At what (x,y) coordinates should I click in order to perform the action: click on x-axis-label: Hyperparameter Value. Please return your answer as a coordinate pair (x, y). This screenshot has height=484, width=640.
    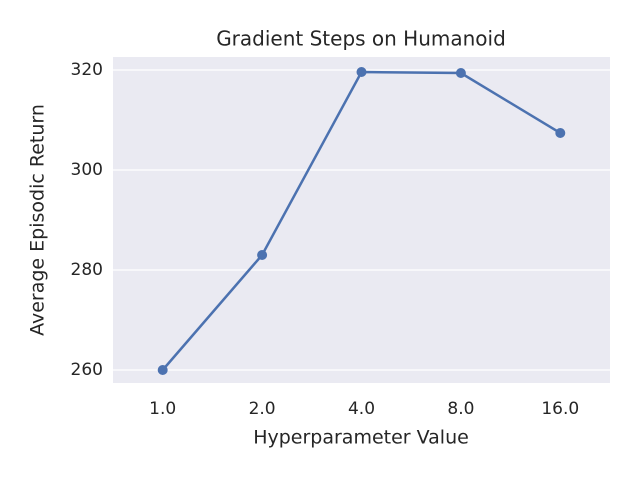
    Looking at the image, I should click on (361, 438).